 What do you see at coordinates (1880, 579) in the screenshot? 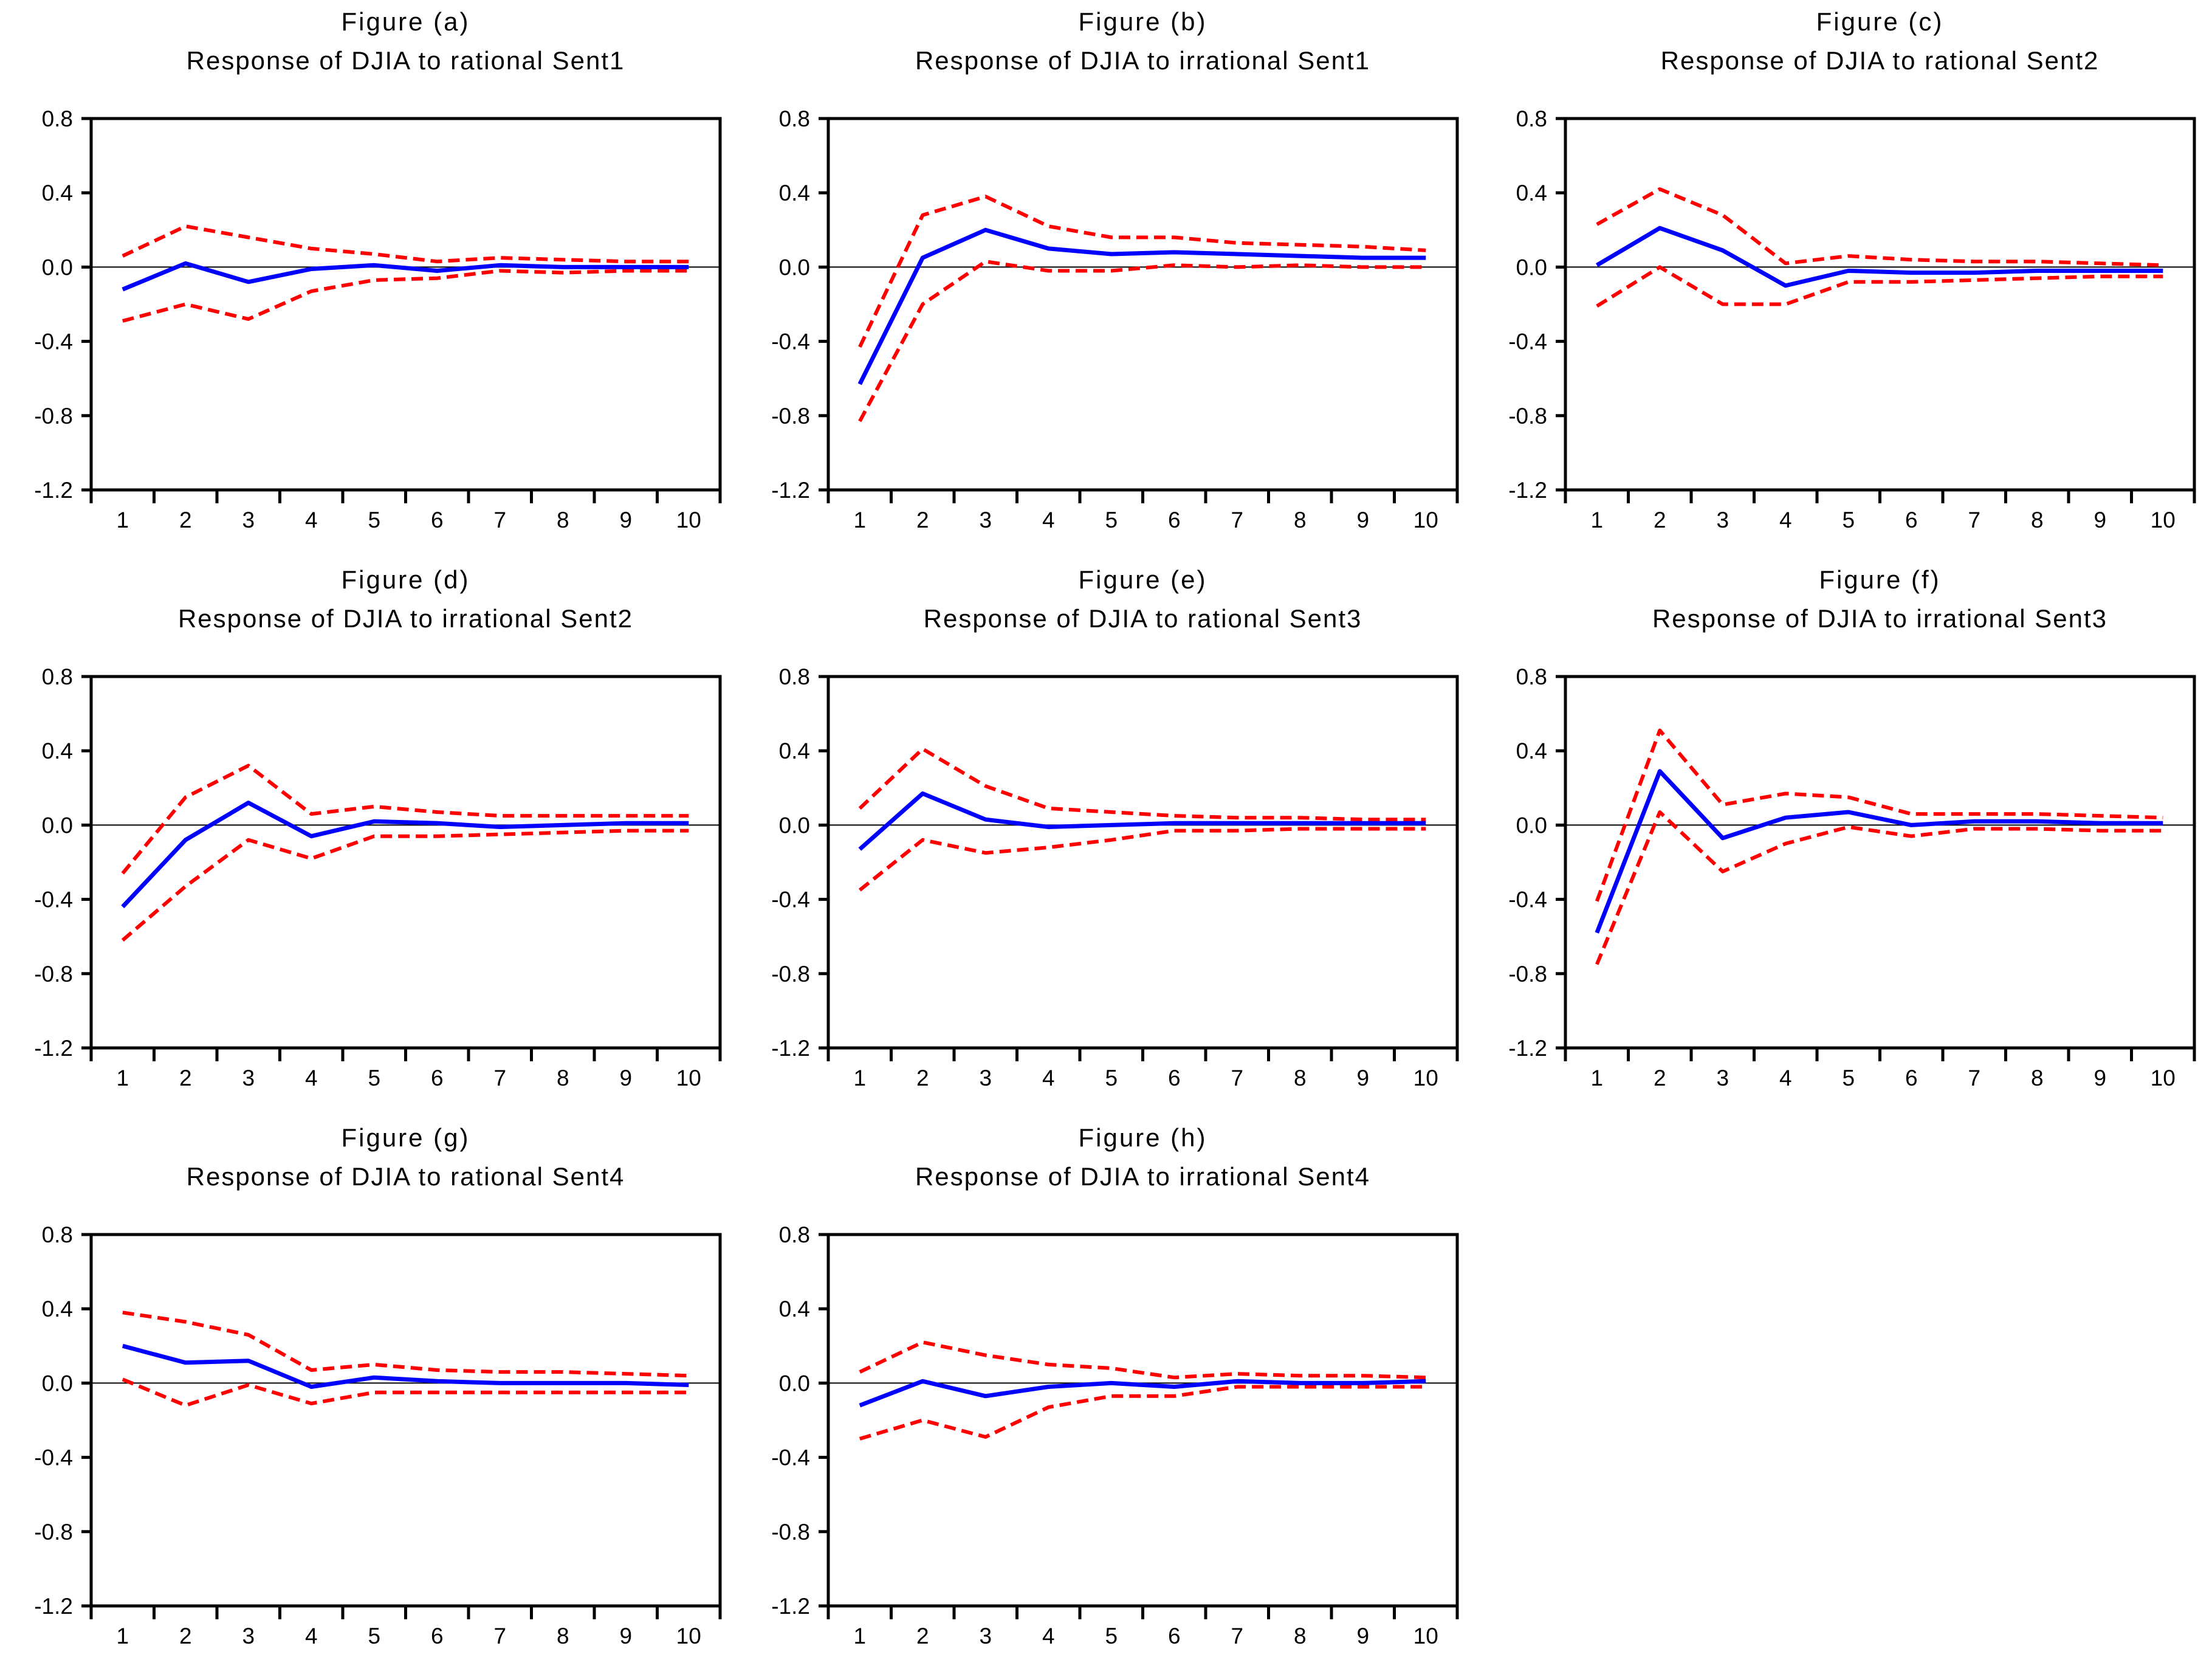
I see `figure-label: Figure (f)` at bounding box center [1880, 579].